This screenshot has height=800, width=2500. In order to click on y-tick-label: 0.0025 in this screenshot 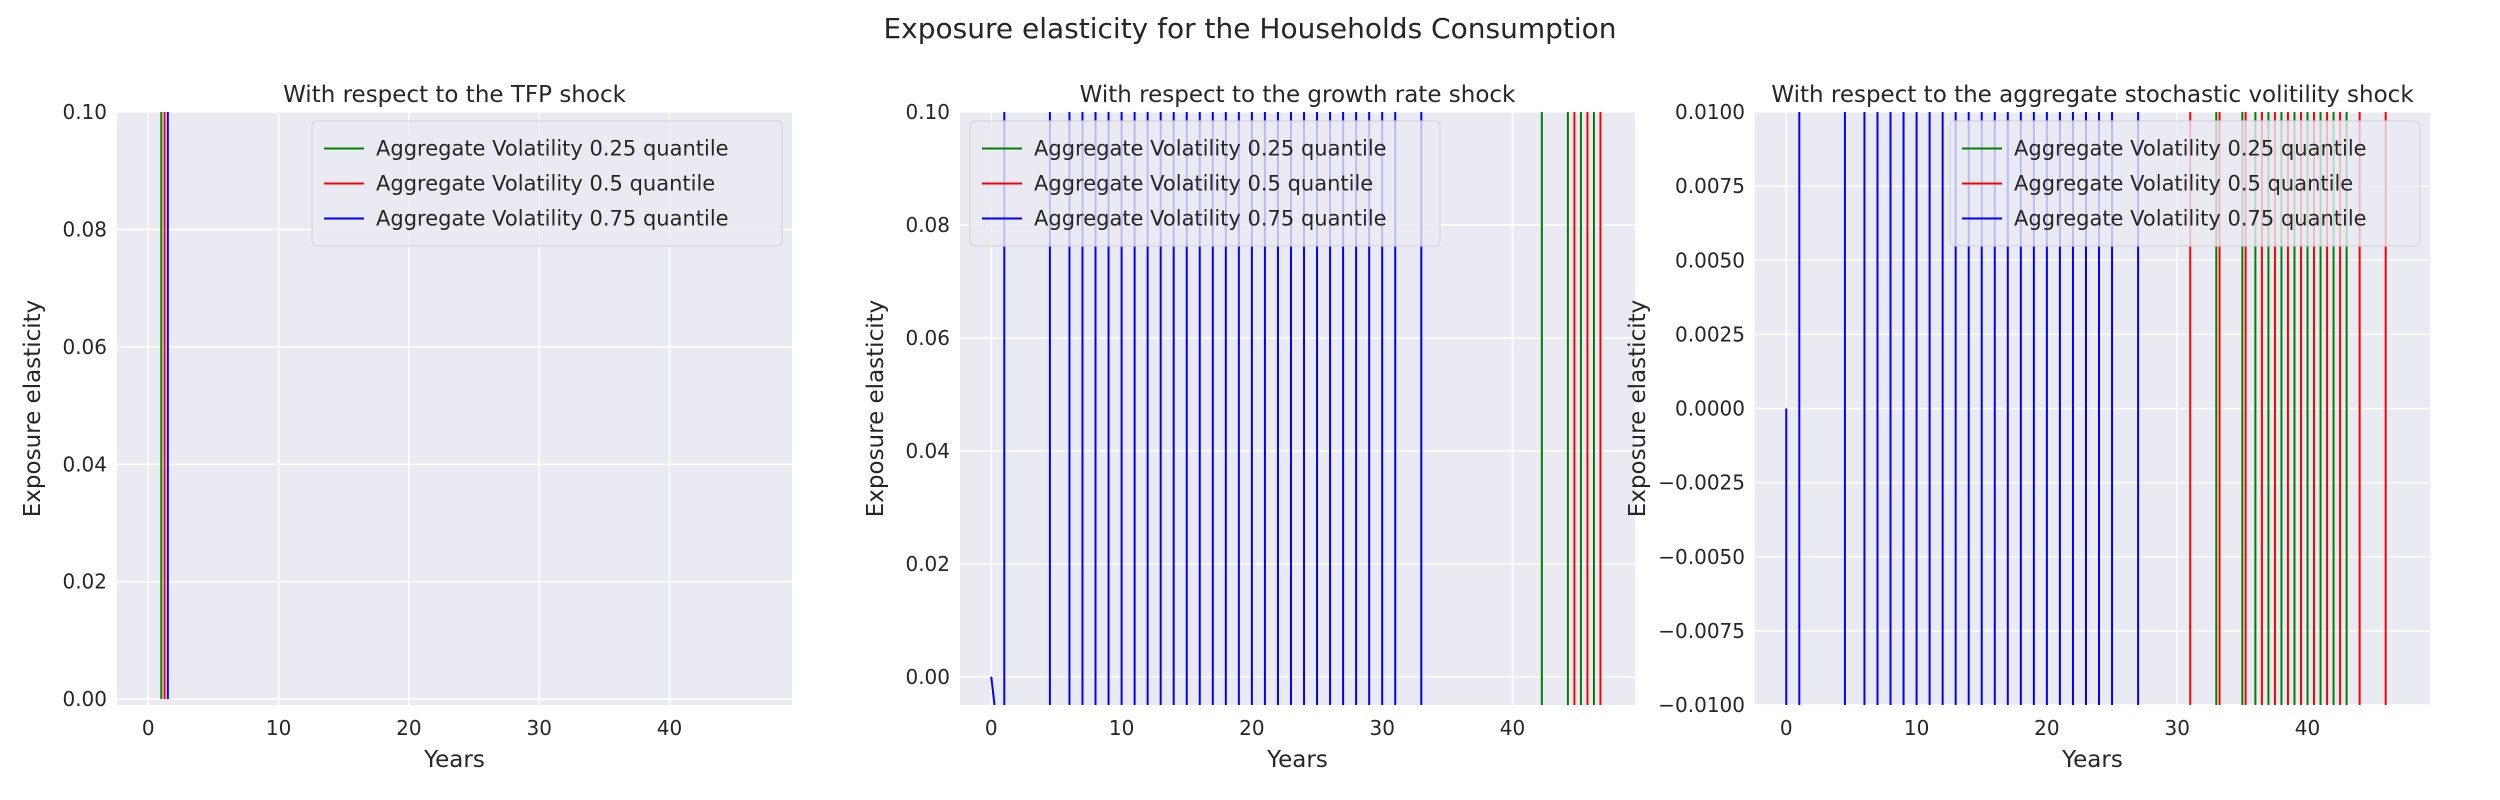, I will do `click(1710, 334)`.